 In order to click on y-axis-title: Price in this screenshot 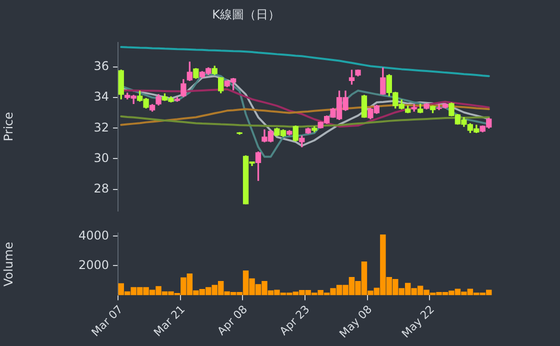, I will do `click(8, 127)`.